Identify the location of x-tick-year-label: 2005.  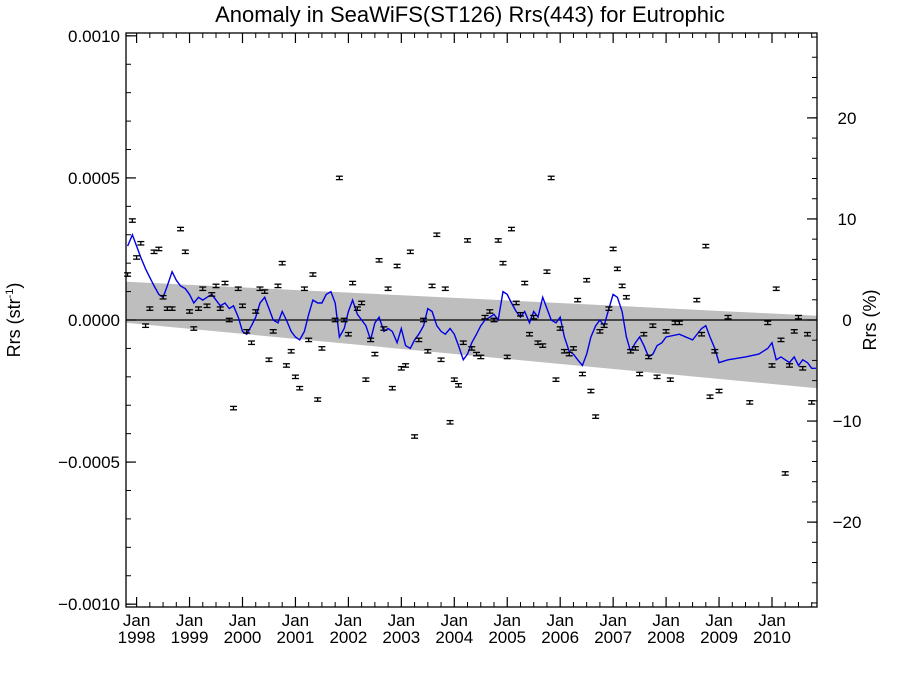
(507, 637).